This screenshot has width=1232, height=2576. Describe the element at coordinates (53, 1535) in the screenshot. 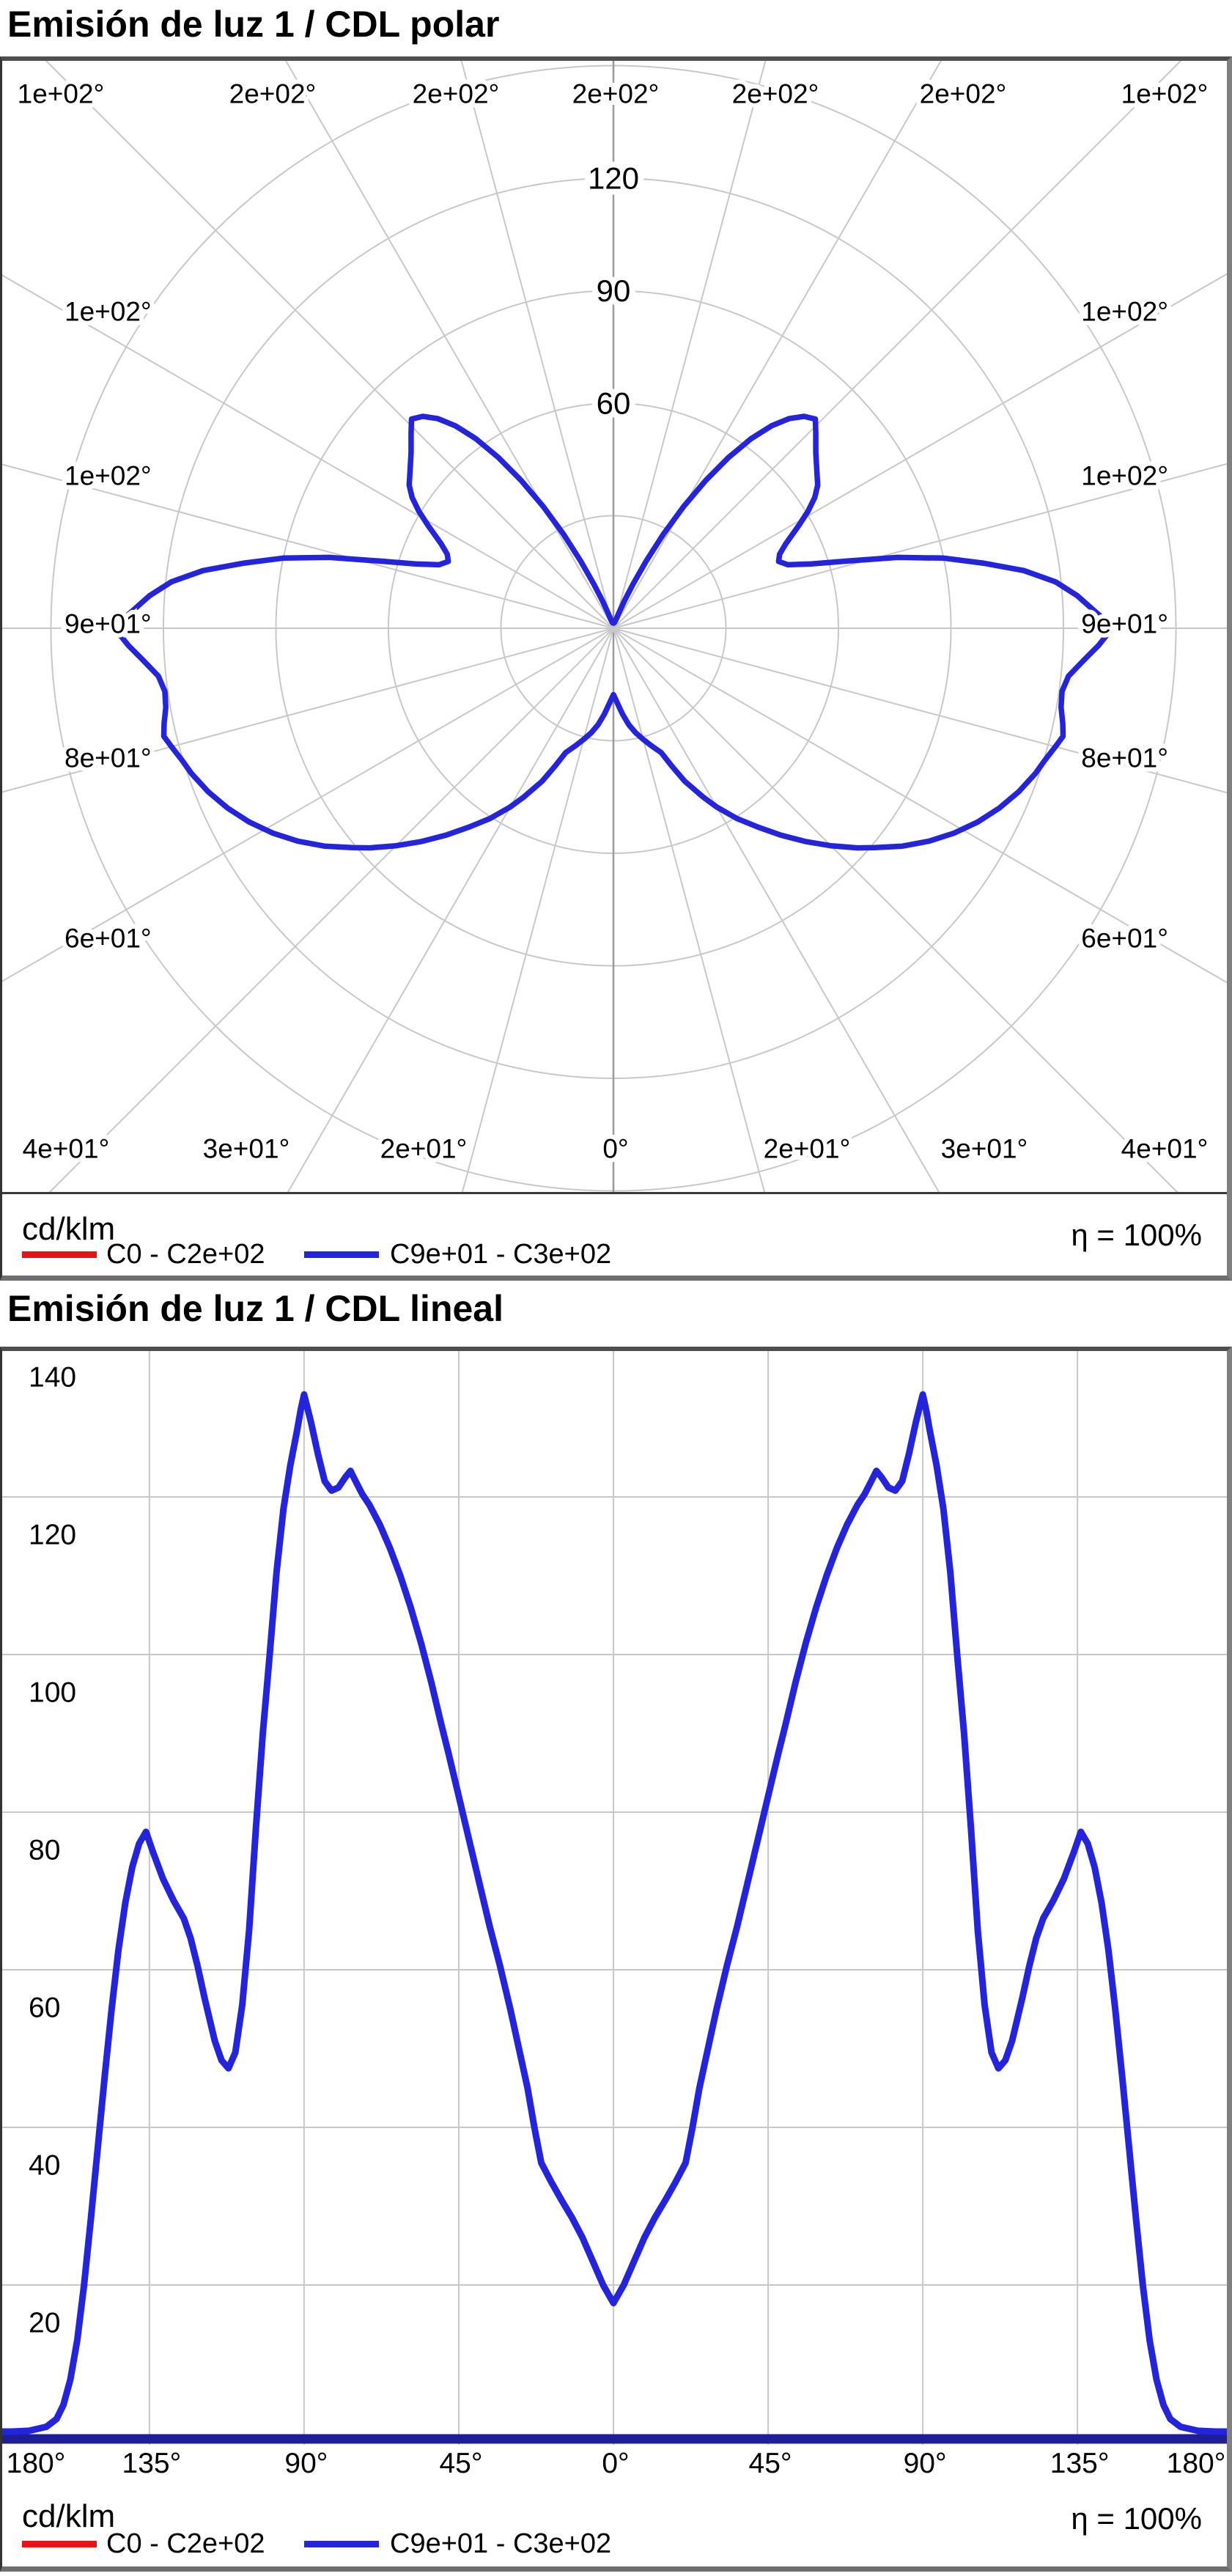

I see `y-tick-label: 120` at that location.